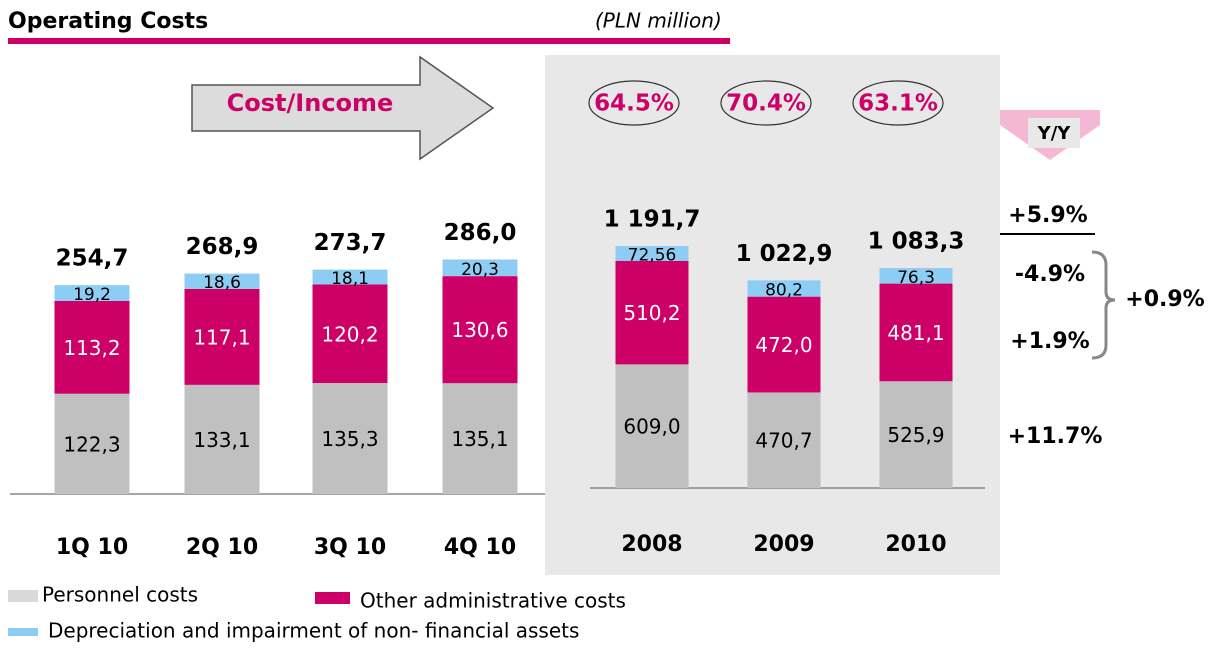 This screenshot has height=652, width=1218. Describe the element at coordinates (222, 247) in the screenshot. I see `total-label: 268,9` at that location.